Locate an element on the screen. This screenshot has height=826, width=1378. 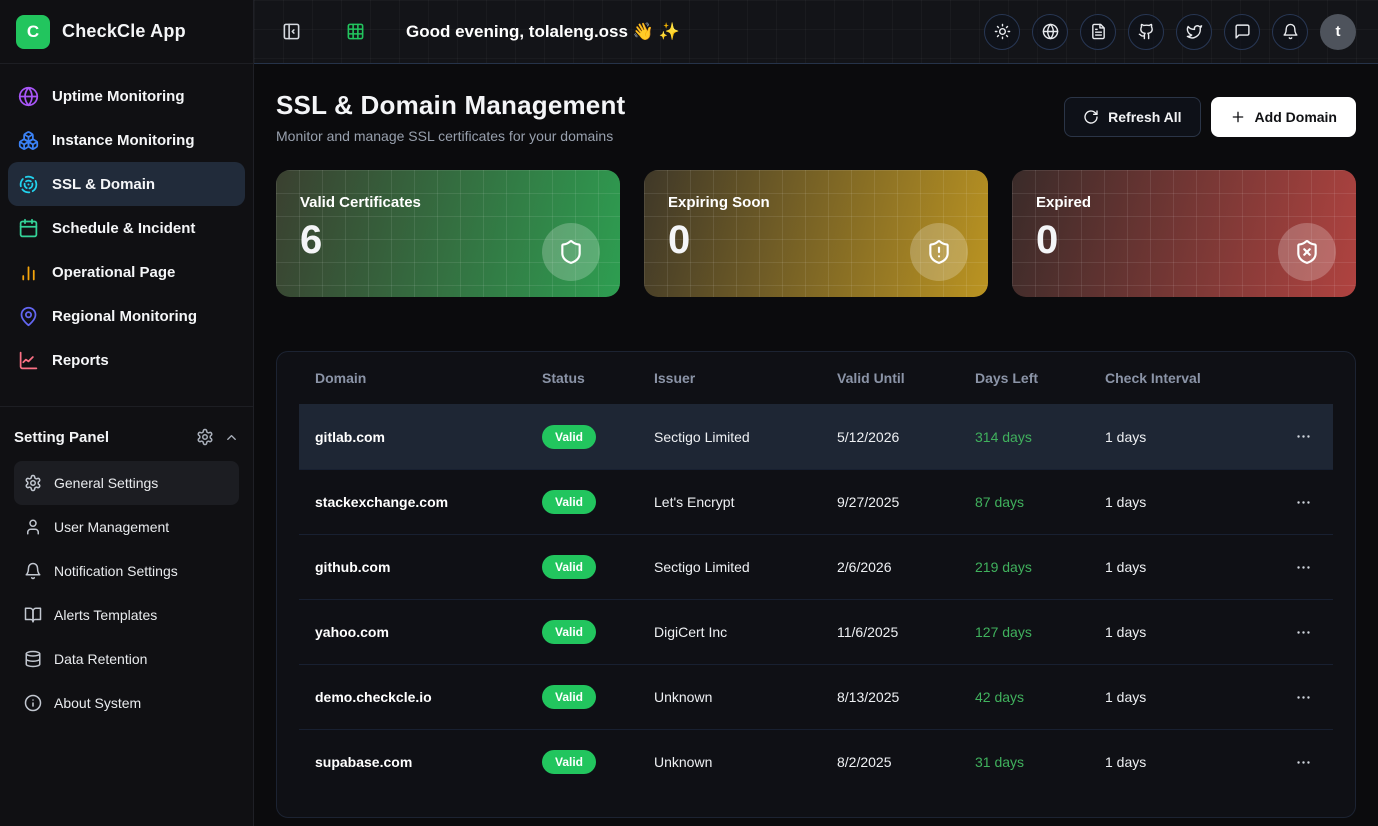
globe2-icon is located at coordinates (1050, 31).